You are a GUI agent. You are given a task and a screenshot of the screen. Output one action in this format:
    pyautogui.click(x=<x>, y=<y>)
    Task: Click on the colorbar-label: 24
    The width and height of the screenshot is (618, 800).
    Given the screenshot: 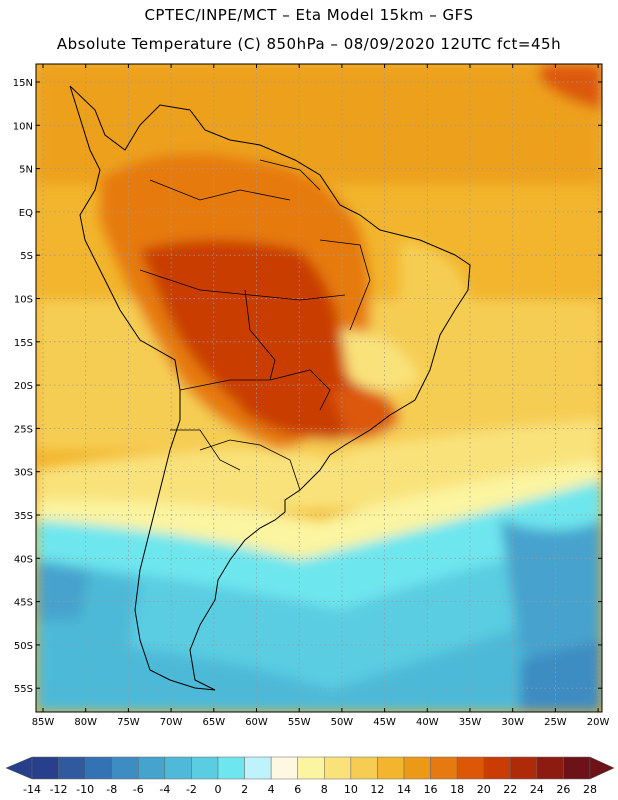 What is the action you would take?
    pyautogui.click(x=537, y=789)
    